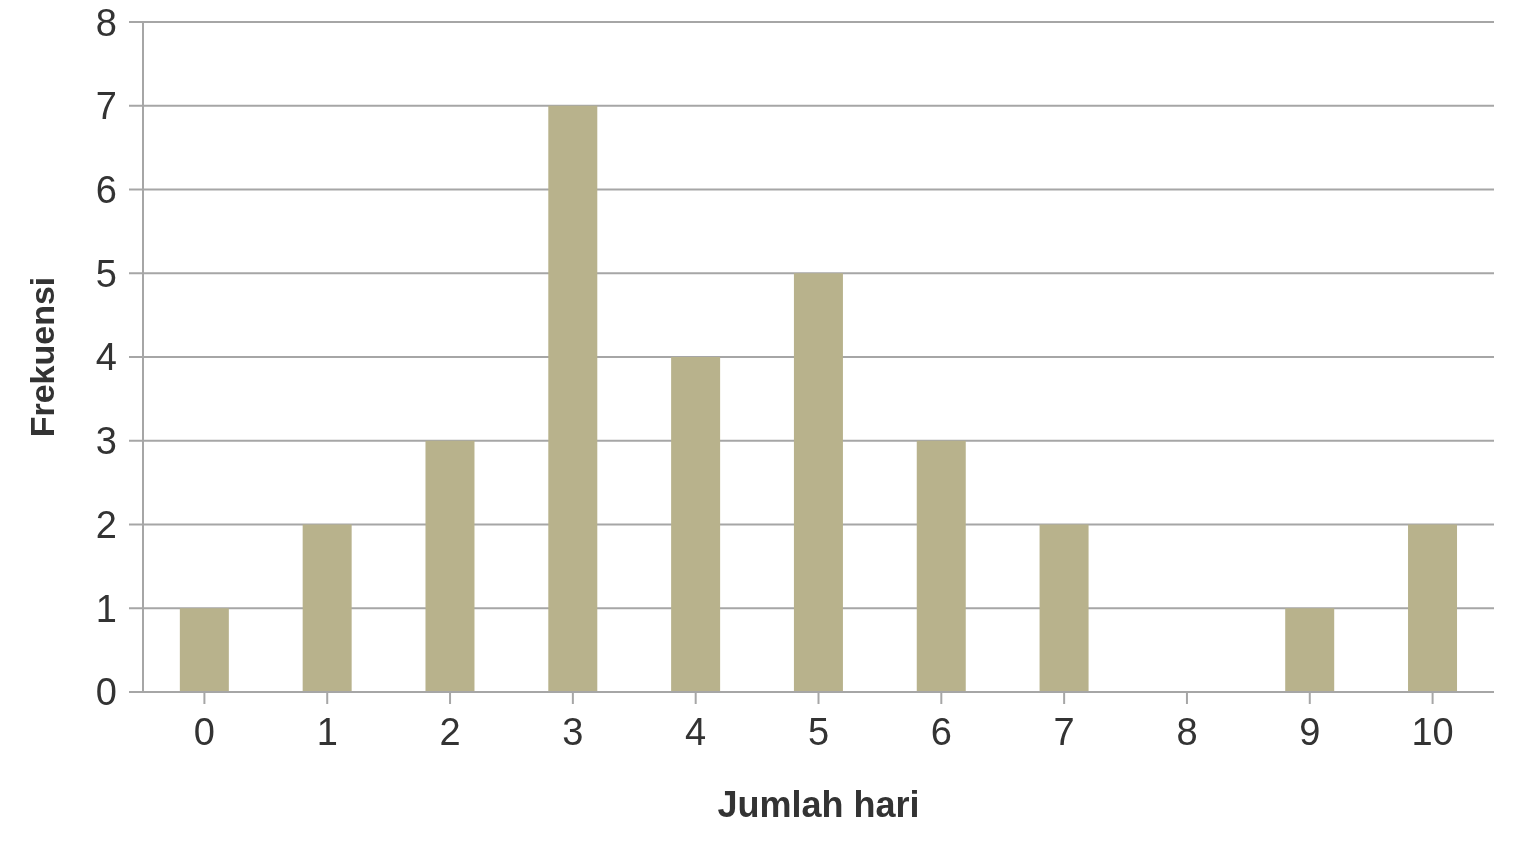 The height and width of the screenshot is (845, 1519). Describe the element at coordinates (327, 731) in the screenshot. I see `x-tick-label: 1` at that location.